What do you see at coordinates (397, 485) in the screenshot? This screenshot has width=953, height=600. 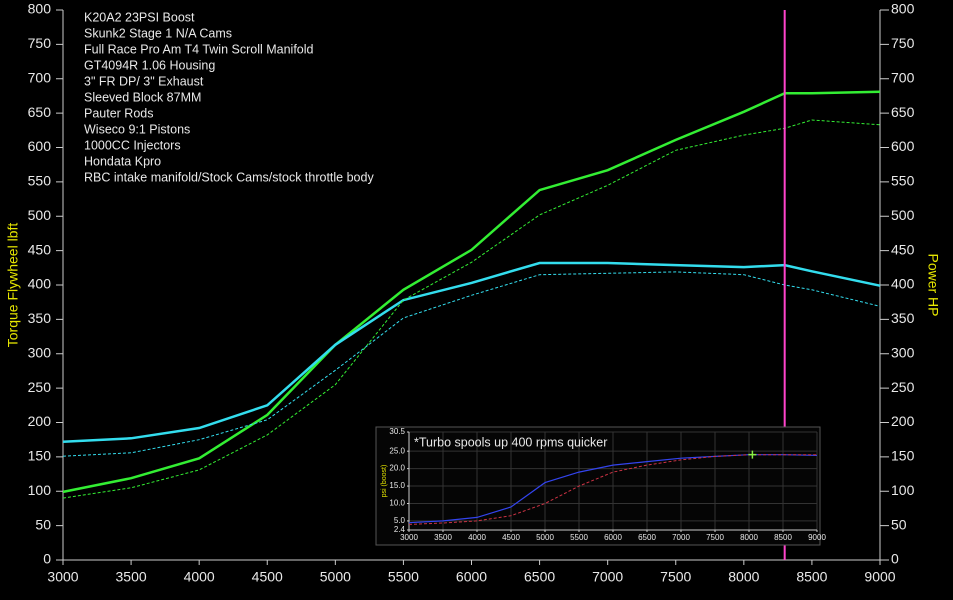 I see `y-tick-label: 15.0` at bounding box center [397, 485].